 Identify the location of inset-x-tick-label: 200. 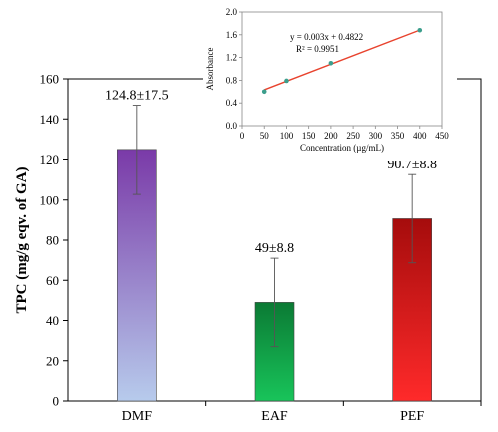
(331, 136).